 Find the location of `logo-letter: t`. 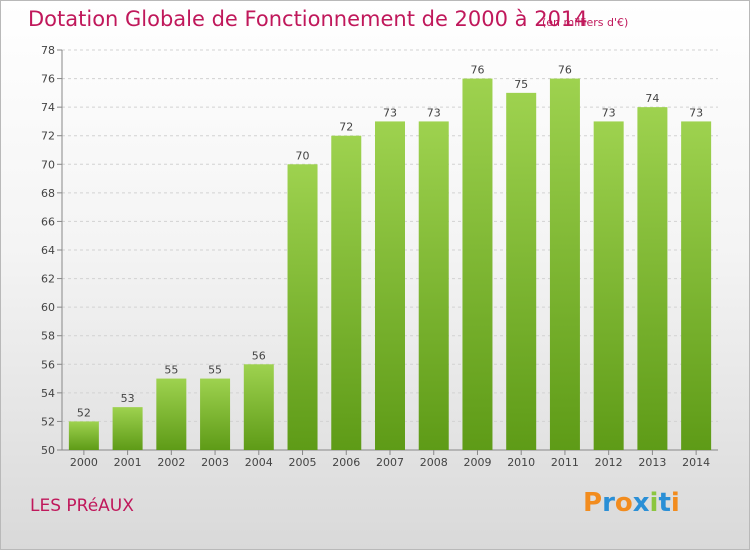

logo-letter: t is located at coordinates (664, 503).